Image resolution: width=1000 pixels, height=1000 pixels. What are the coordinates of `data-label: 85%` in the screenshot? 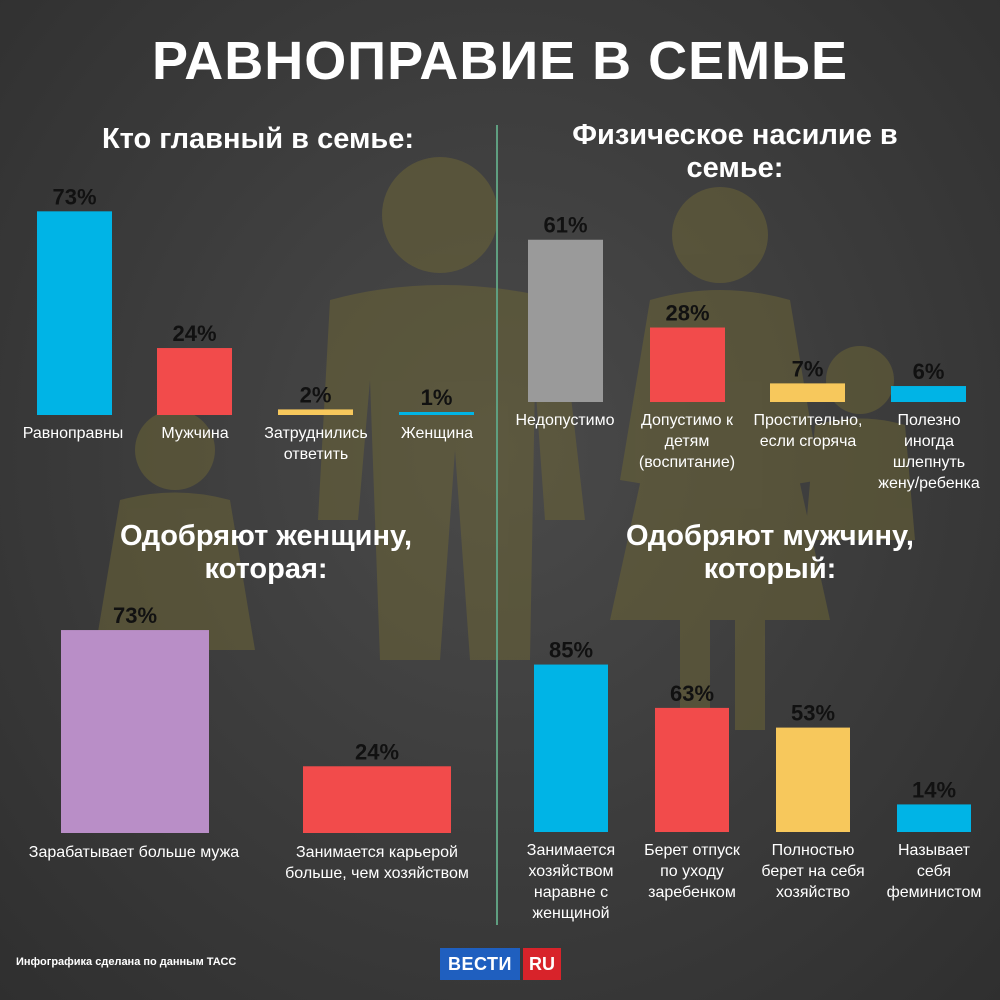 It's located at (571, 650).